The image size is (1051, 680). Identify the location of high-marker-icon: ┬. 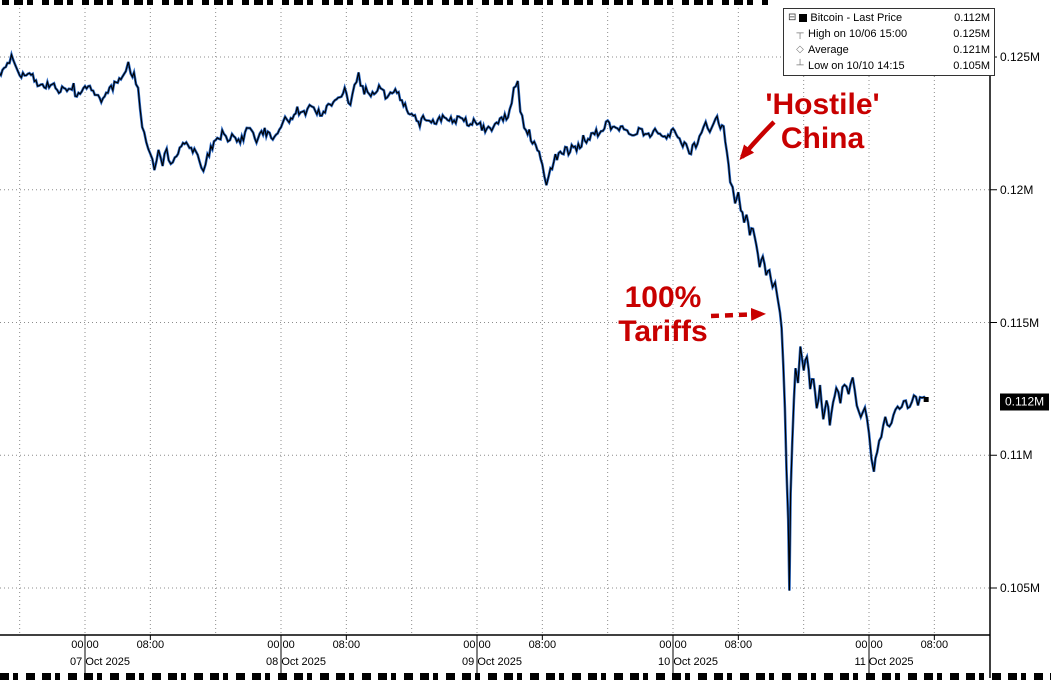
(800, 33).